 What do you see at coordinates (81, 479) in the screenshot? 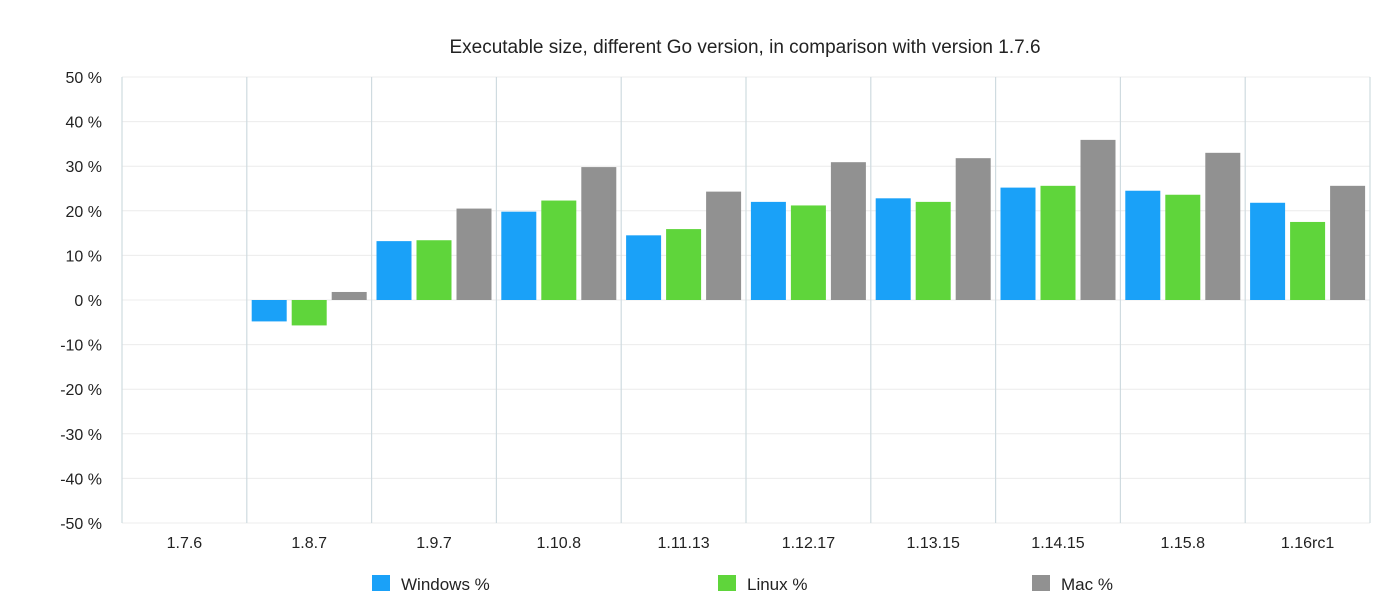
I see `y-tick-label: -40 %` at bounding box center [81, 479].